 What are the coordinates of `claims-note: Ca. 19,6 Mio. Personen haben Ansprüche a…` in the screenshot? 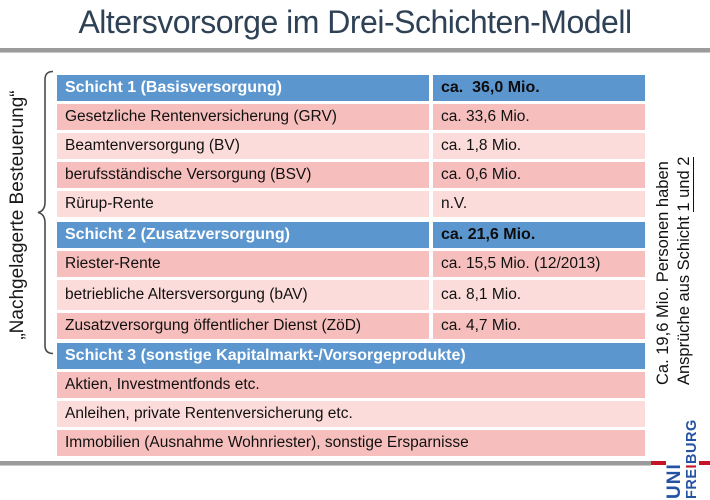 It's located at (674, 228).